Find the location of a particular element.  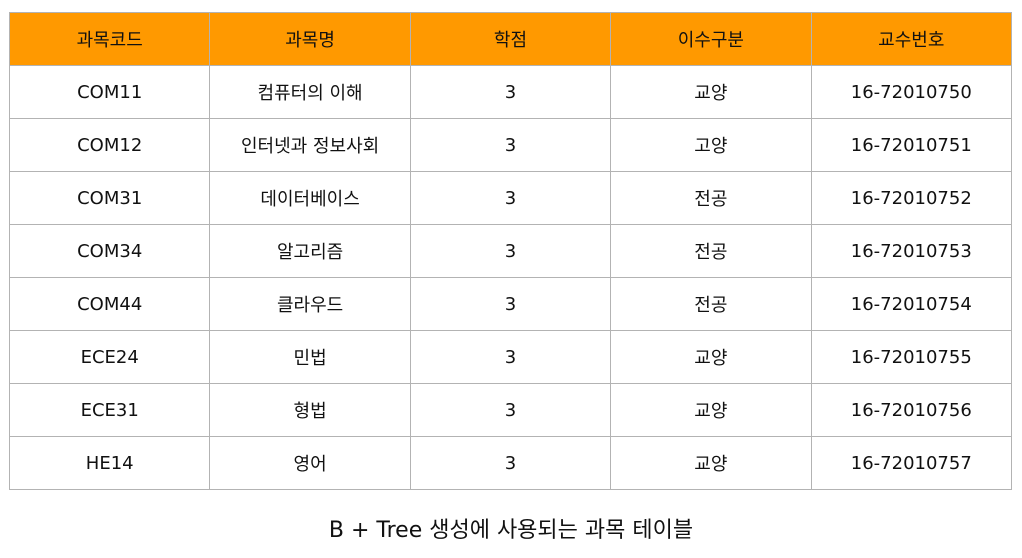

cell-course-name: 민법 is located at coordinates (310, 357).